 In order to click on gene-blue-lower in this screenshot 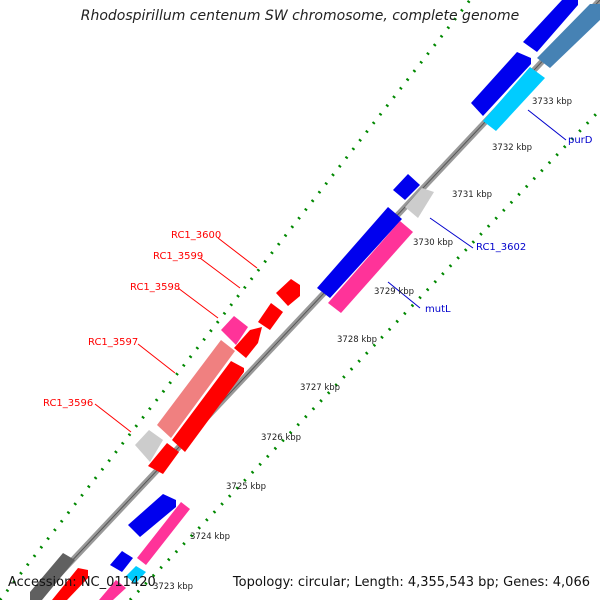, I will do `click(152, 515)`.